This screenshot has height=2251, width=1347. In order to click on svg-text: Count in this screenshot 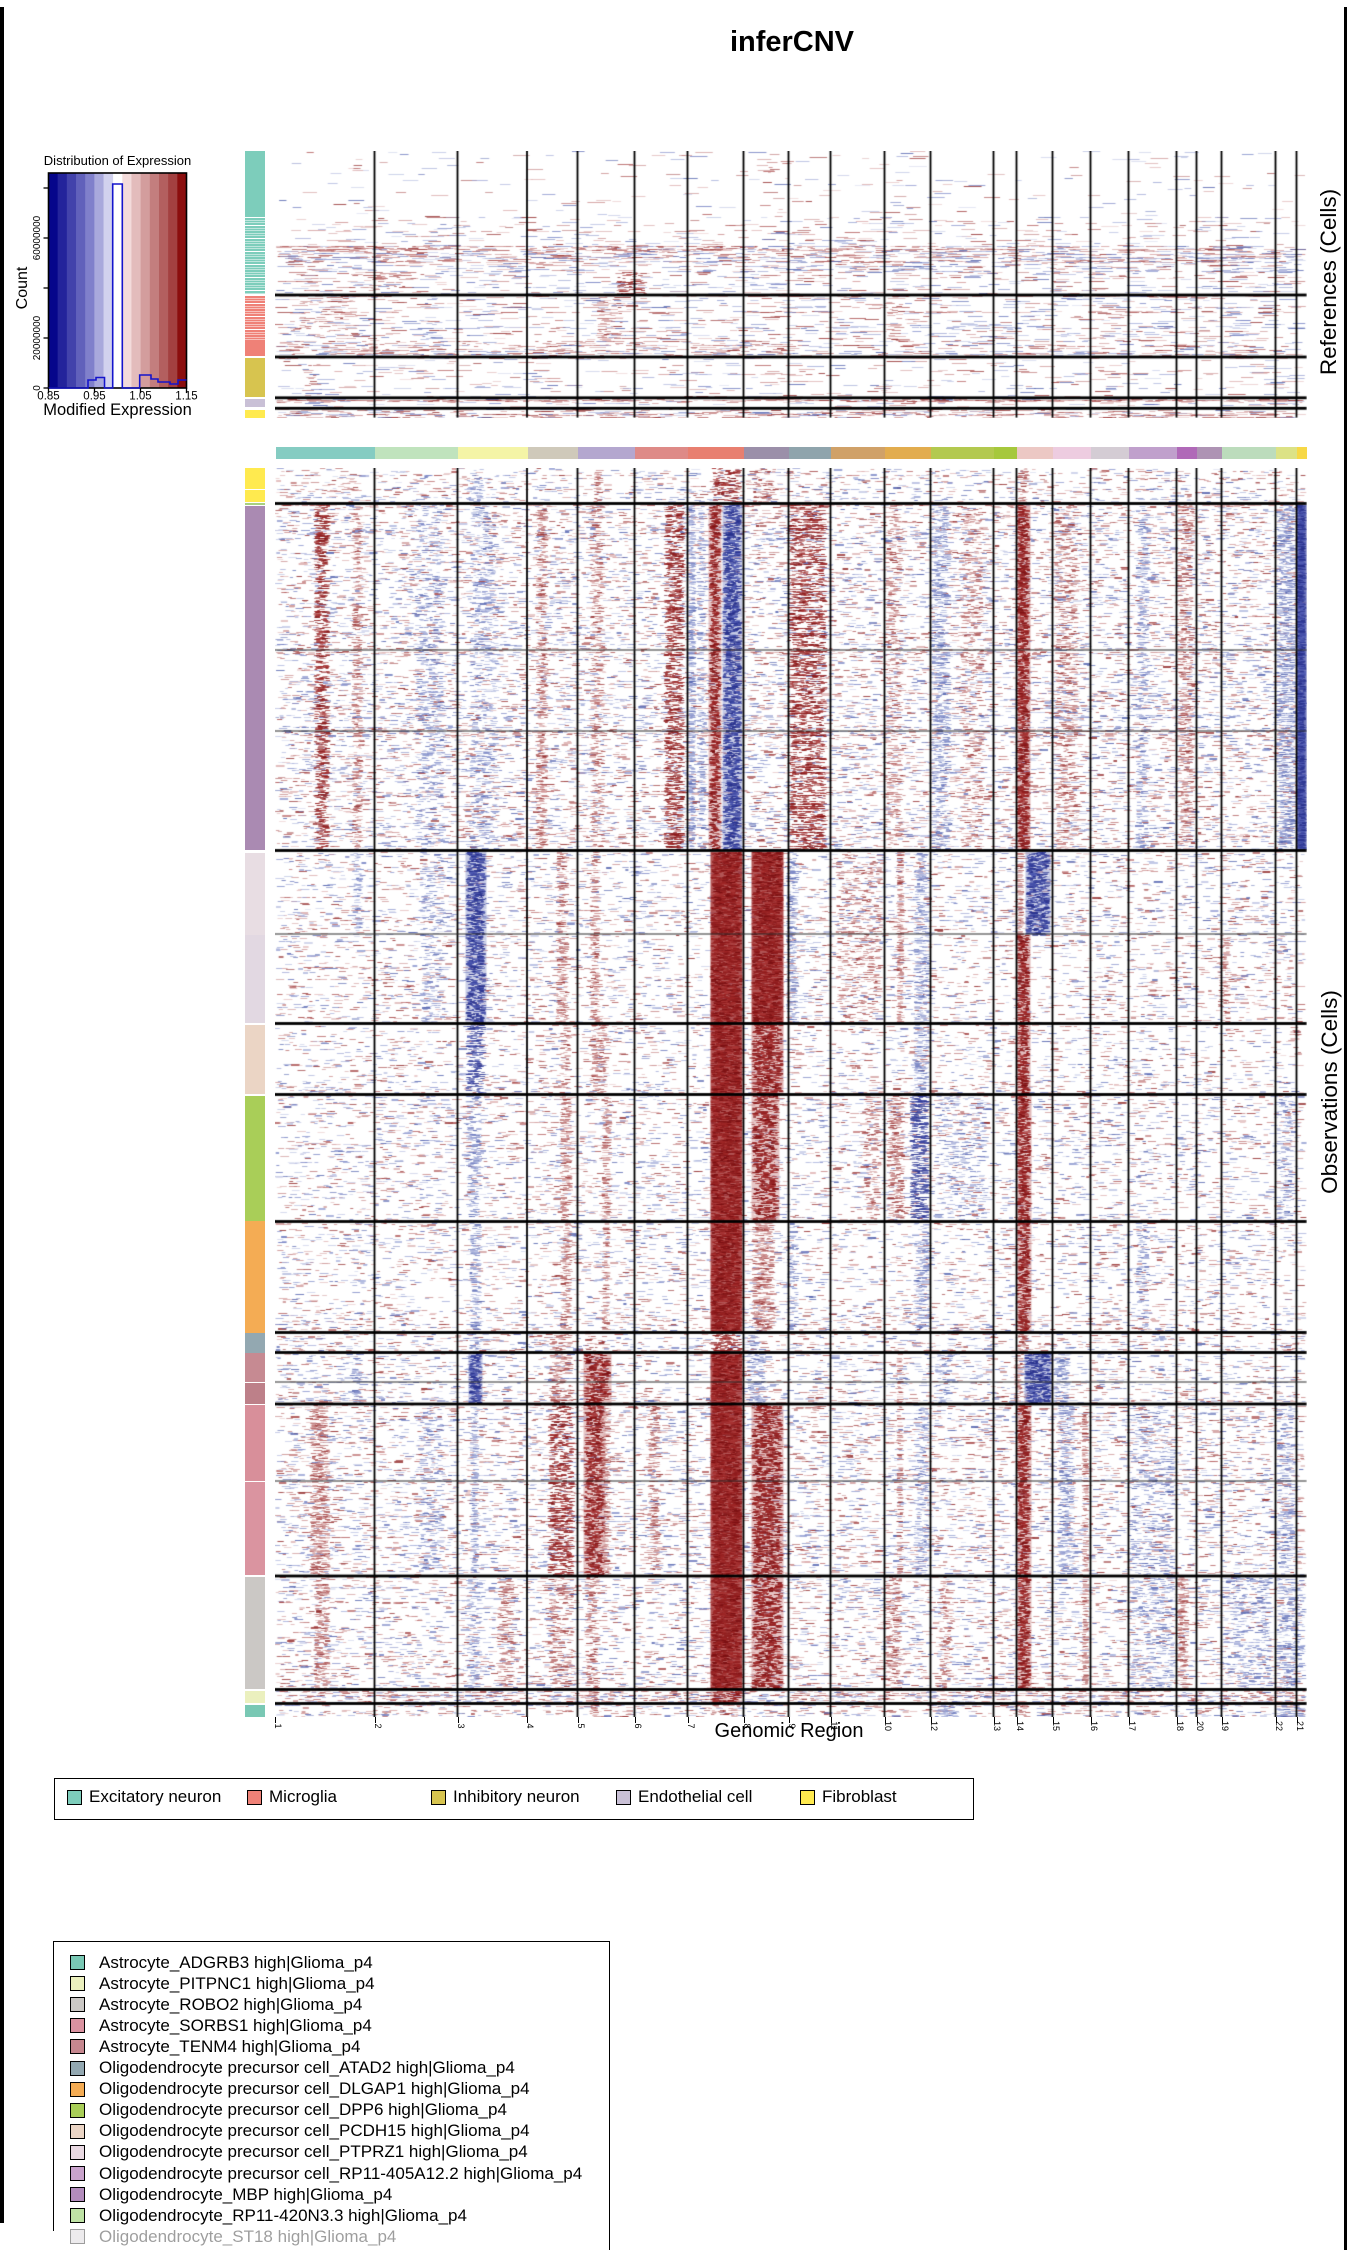, I will do `click(22, 287)`.